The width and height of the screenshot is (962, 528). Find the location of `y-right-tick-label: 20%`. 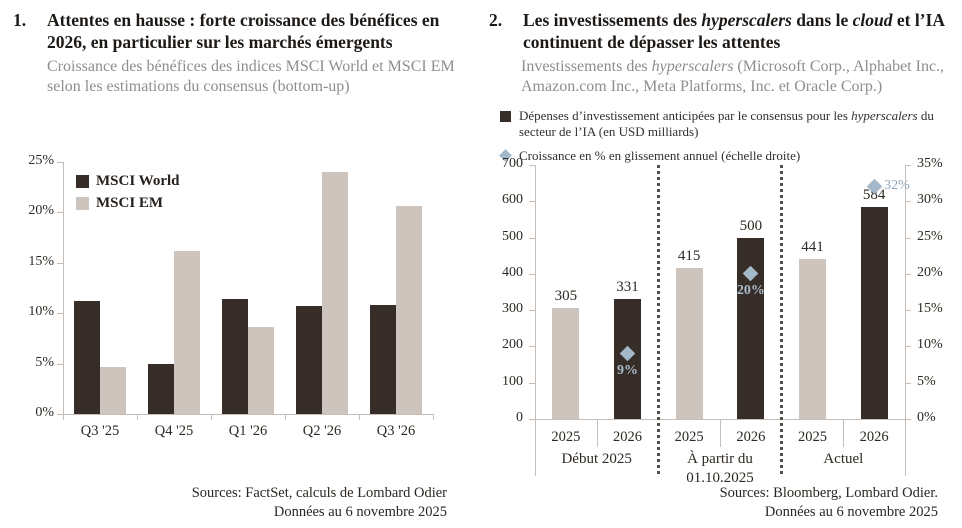

y-right-tick-label: 20% is located at coordinates (930, 272).